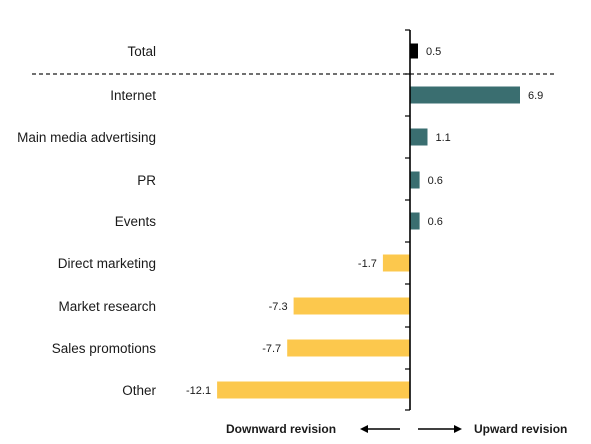 The height and width of the screenshot is (444, 591). I want to click on category-label-internet: Internet, so click(133, 95).